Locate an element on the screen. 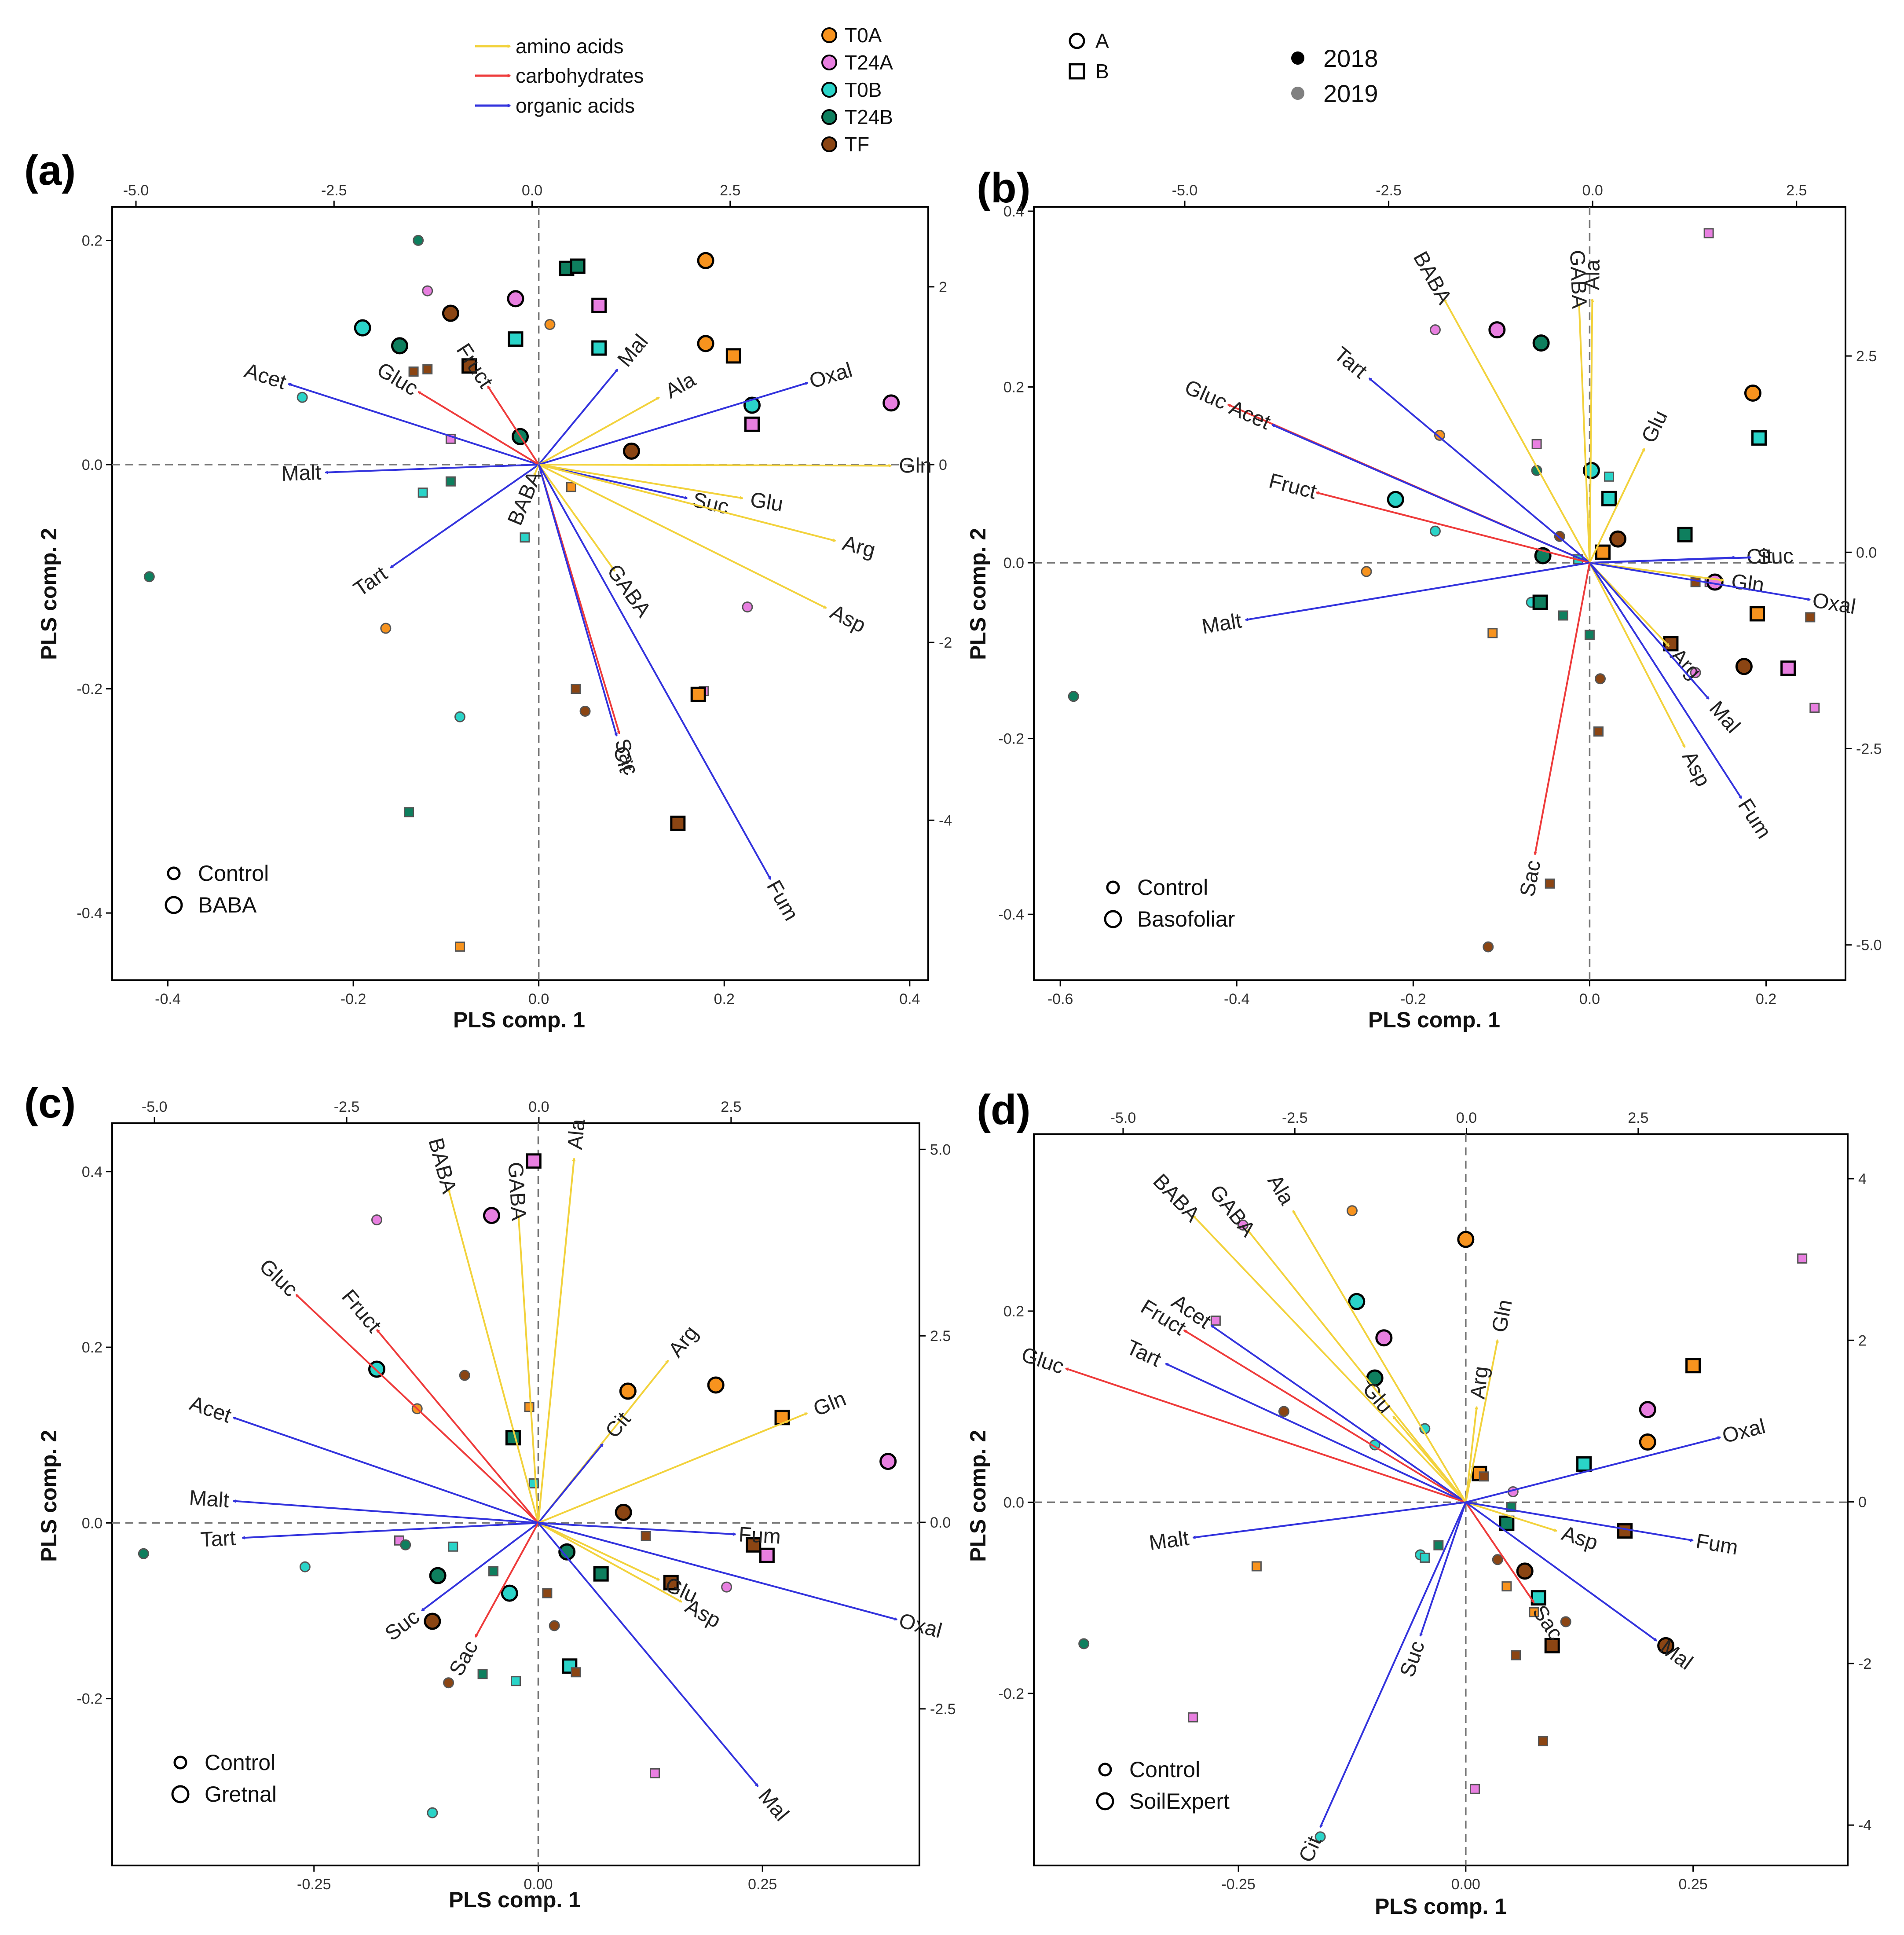  legend-label-amino-acids: amino acids is located at coordinates (569, 46).